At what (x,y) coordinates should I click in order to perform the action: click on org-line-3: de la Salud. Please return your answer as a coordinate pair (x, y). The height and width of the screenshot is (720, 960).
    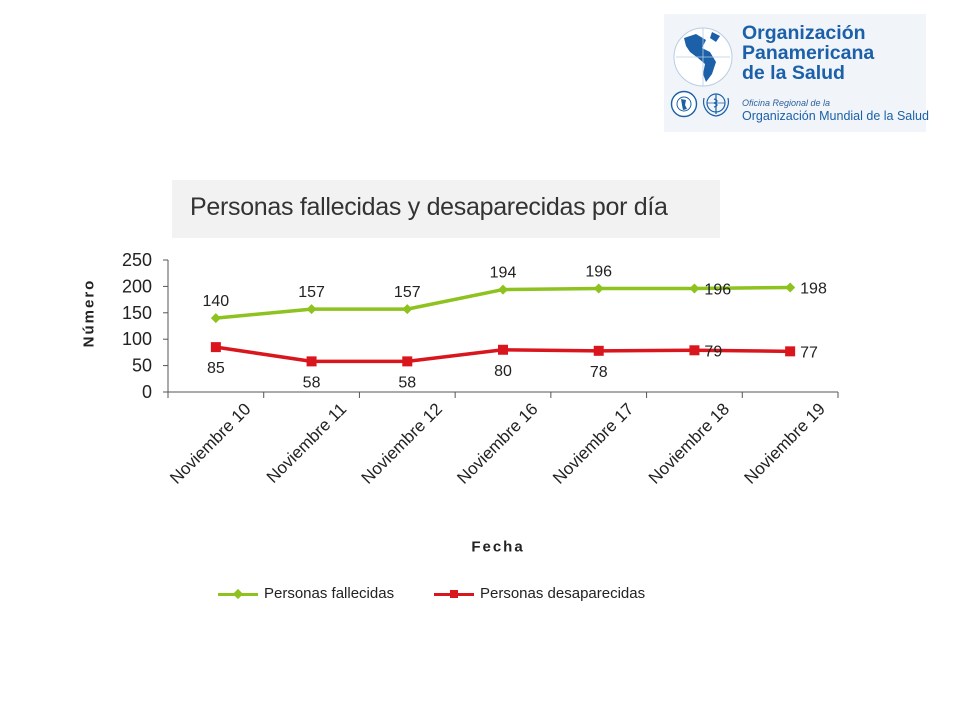
    Looking at the image, I should click on (793, 73).